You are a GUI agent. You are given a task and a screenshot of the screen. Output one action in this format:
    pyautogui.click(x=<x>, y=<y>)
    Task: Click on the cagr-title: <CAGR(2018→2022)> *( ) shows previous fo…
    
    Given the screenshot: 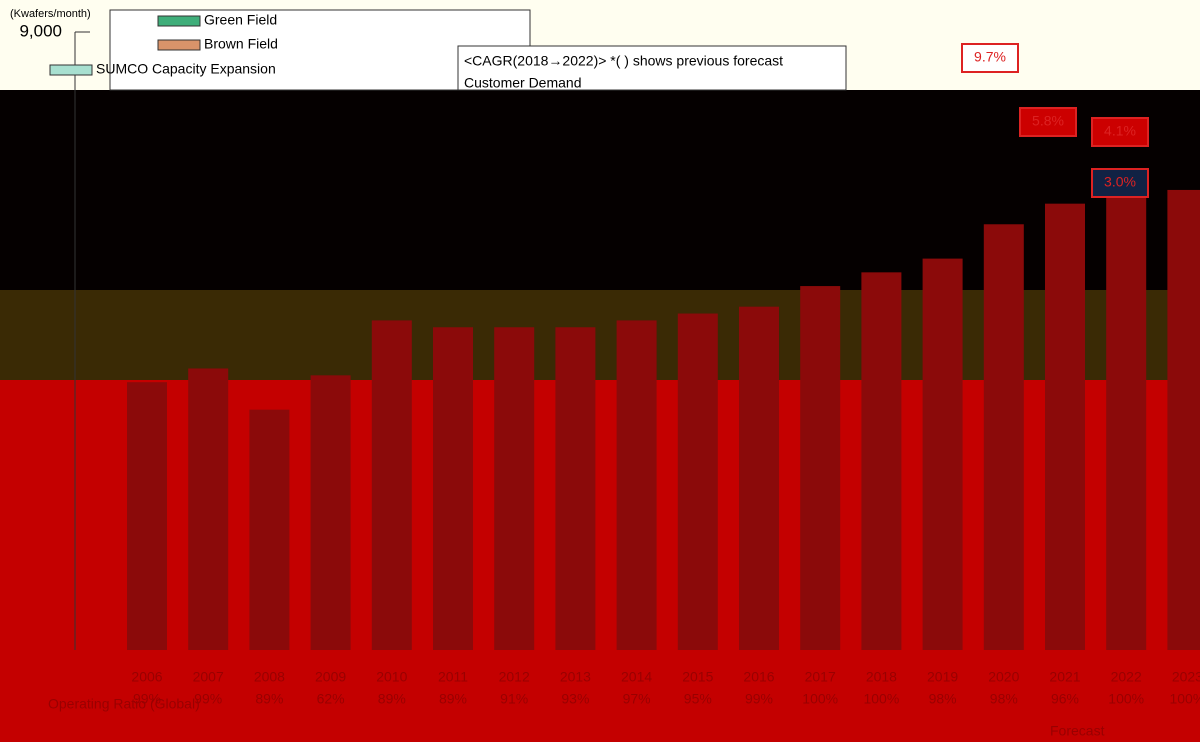 What is the action you would take?
    pyautogui.click(x=623, y=61)
    